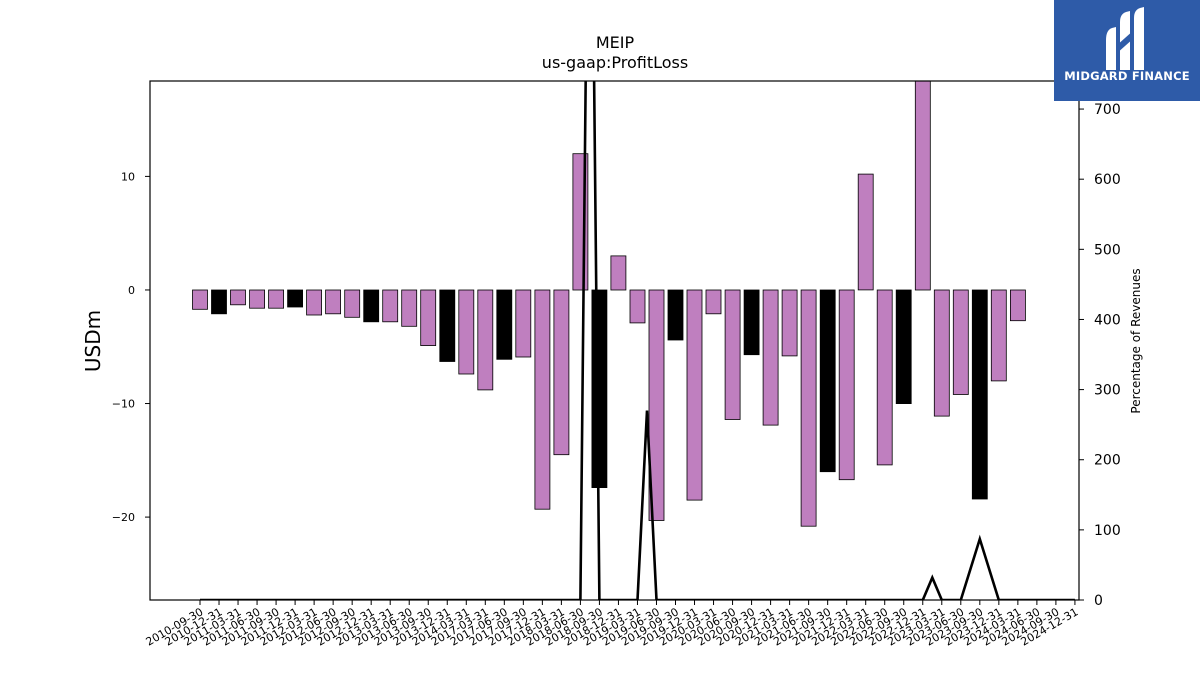 The height and width of the screenshot is (675, 1200). What do you see at coordinates (1125, 38) in the screenshot?
I see `midgard-logo-icon` at bounding box center [1125, 38].